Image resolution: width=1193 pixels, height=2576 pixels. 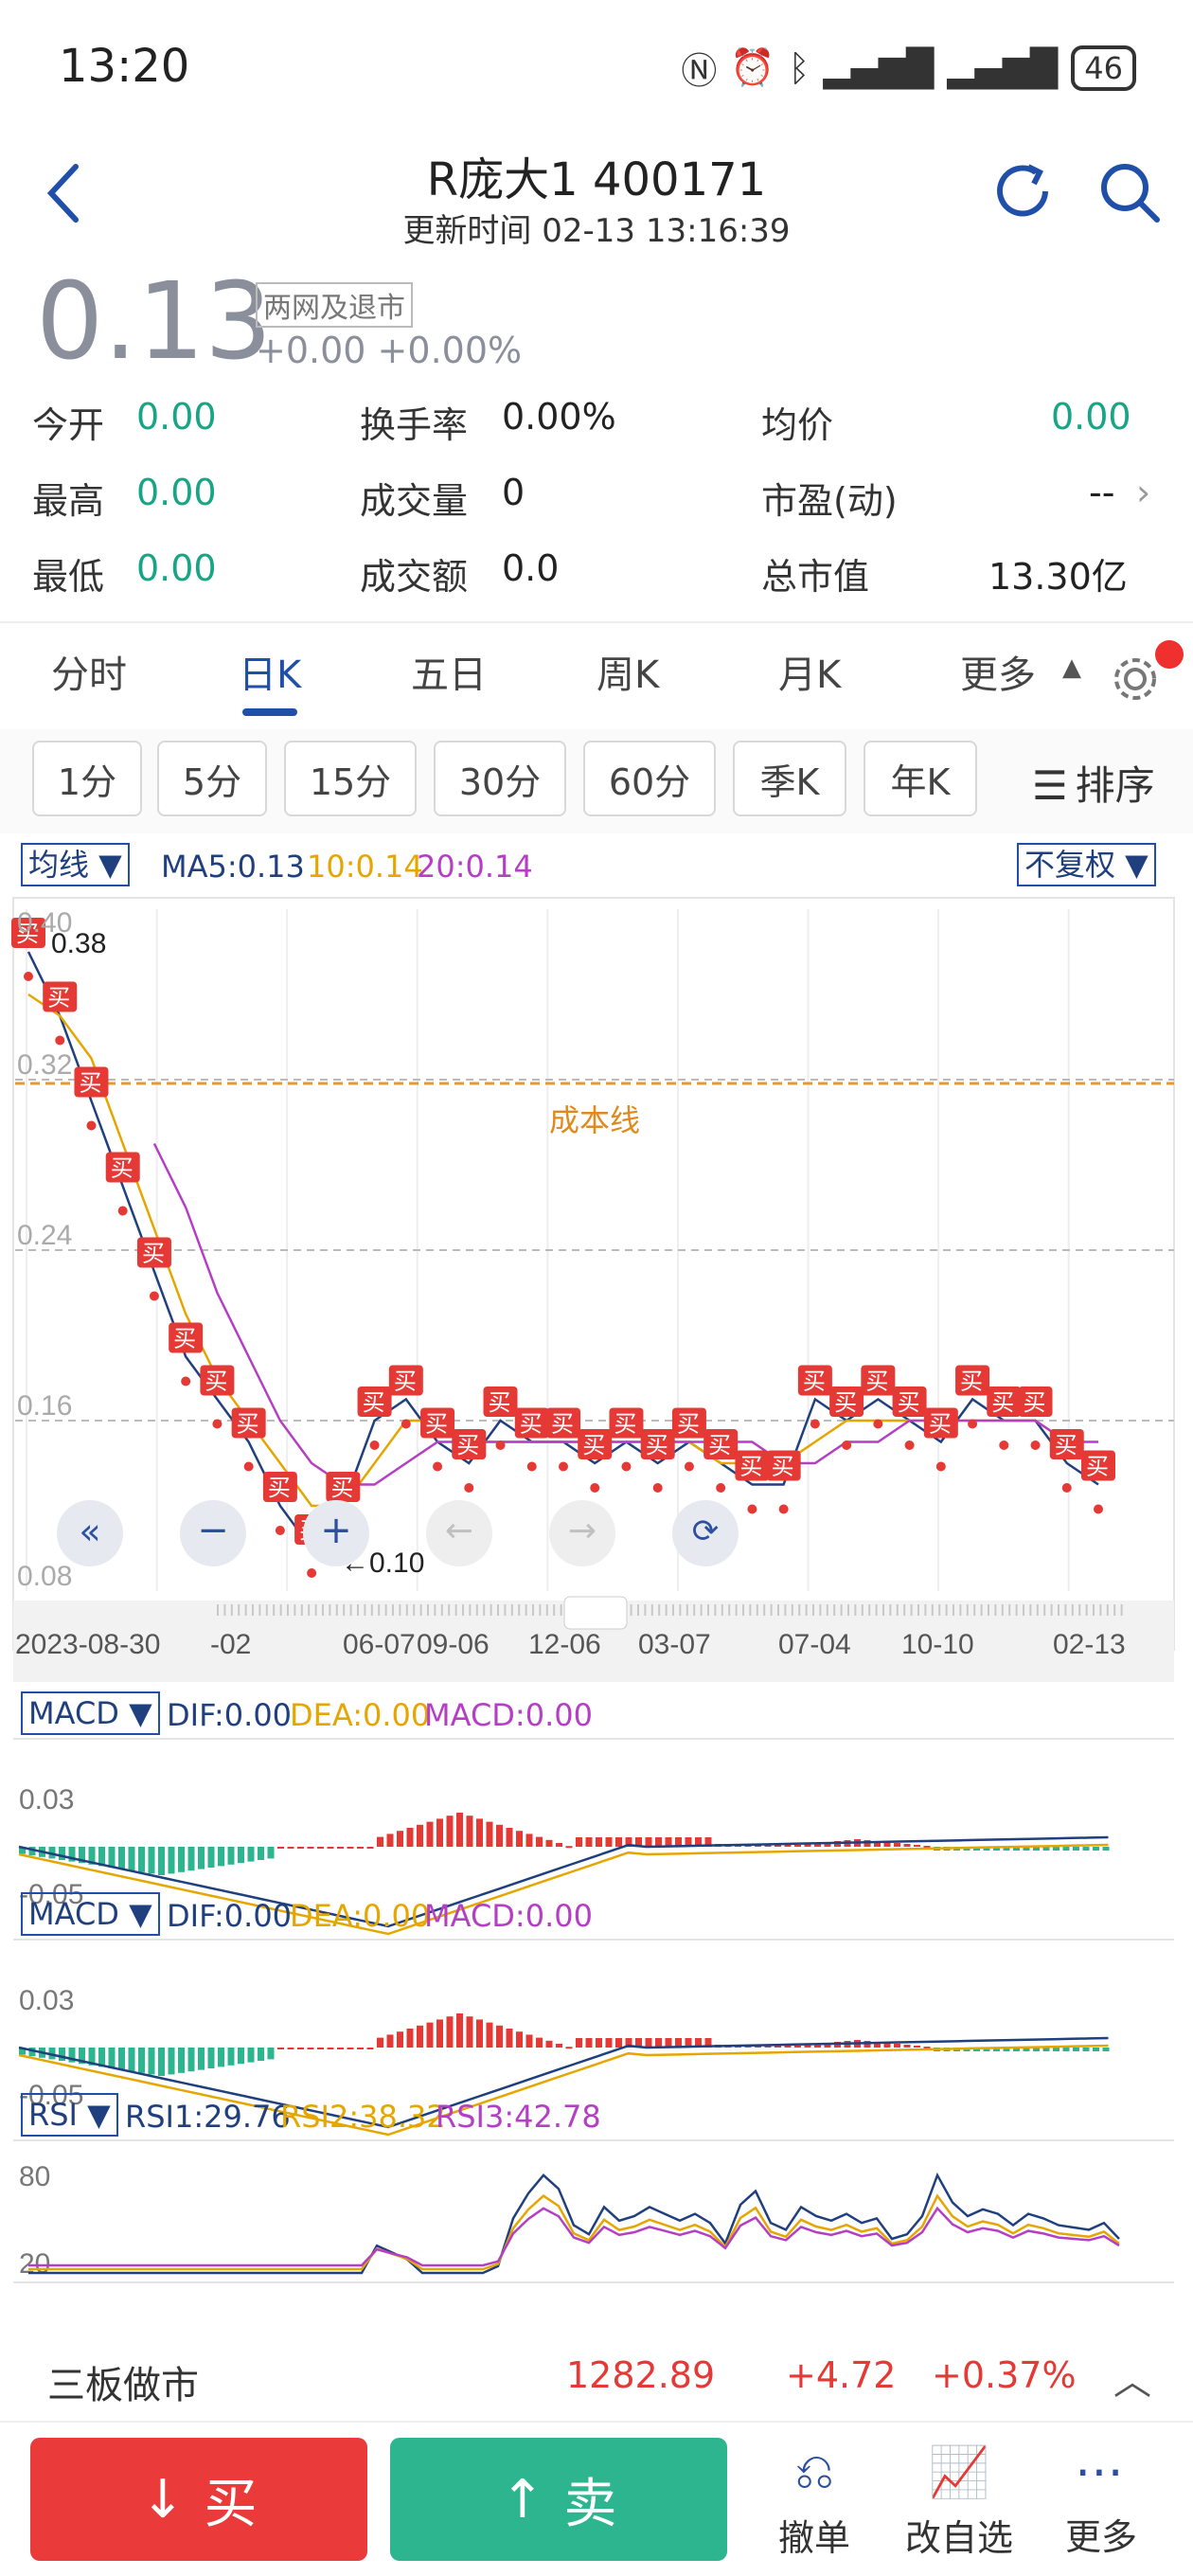 I want to click on tab-weekly-k: 周K, so click(x=628, y=675).